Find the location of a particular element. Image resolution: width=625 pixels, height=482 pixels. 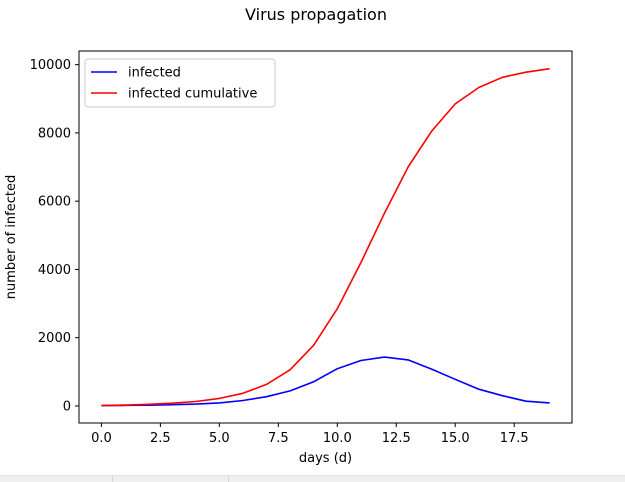

x-tick-label: 12.5 is located at coordinates (396, 438).